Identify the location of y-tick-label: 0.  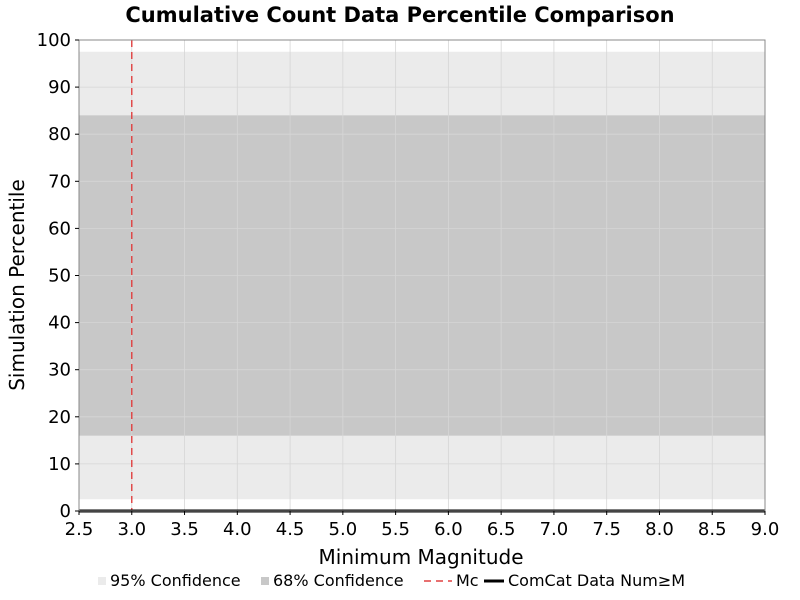
(65, 511).